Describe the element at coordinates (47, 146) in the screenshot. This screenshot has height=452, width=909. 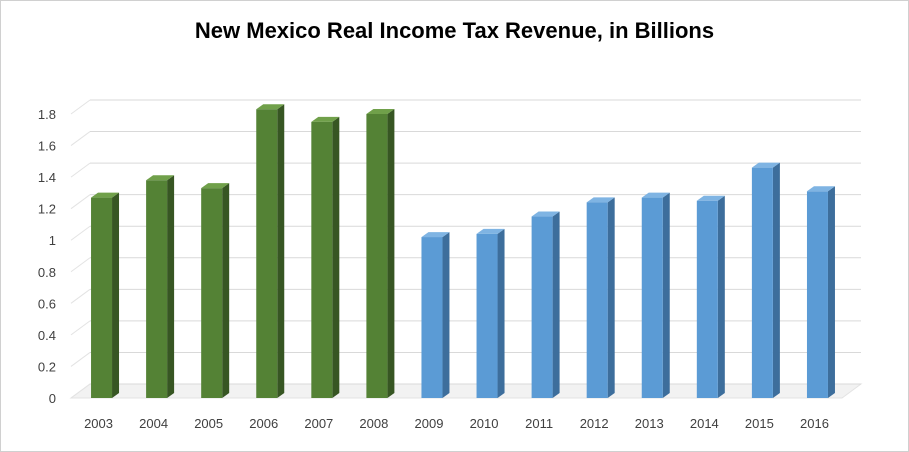
I see `y-tick-label: 1.6` at that location.